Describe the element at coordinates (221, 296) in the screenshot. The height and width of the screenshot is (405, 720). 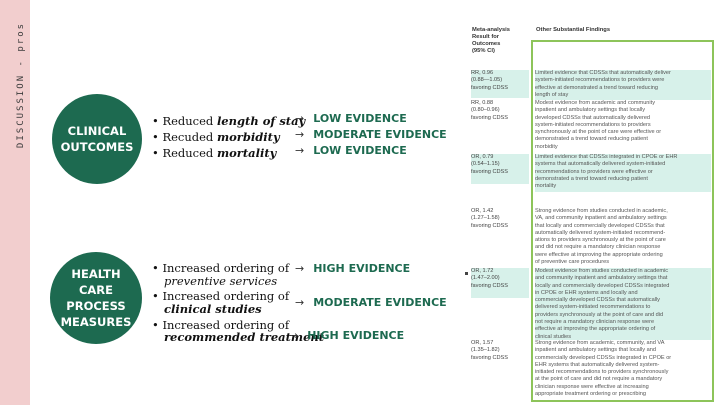
I see `bullet-clinical-studies-prefix: • Increased ordering of` at that location.